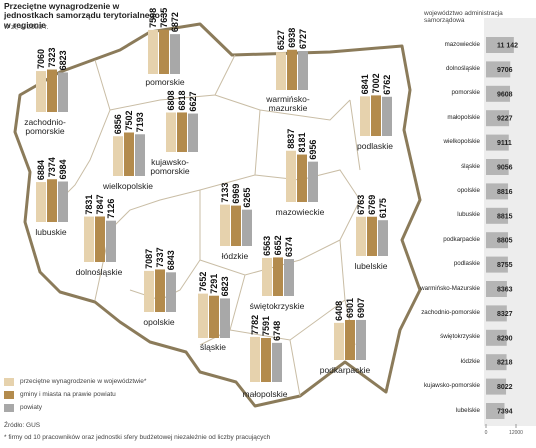 The height and width of the screenshot is (448, 536). Describe the element at coordinates (505, 241) in the screenshot. I see `value-label: 8805` at that location.